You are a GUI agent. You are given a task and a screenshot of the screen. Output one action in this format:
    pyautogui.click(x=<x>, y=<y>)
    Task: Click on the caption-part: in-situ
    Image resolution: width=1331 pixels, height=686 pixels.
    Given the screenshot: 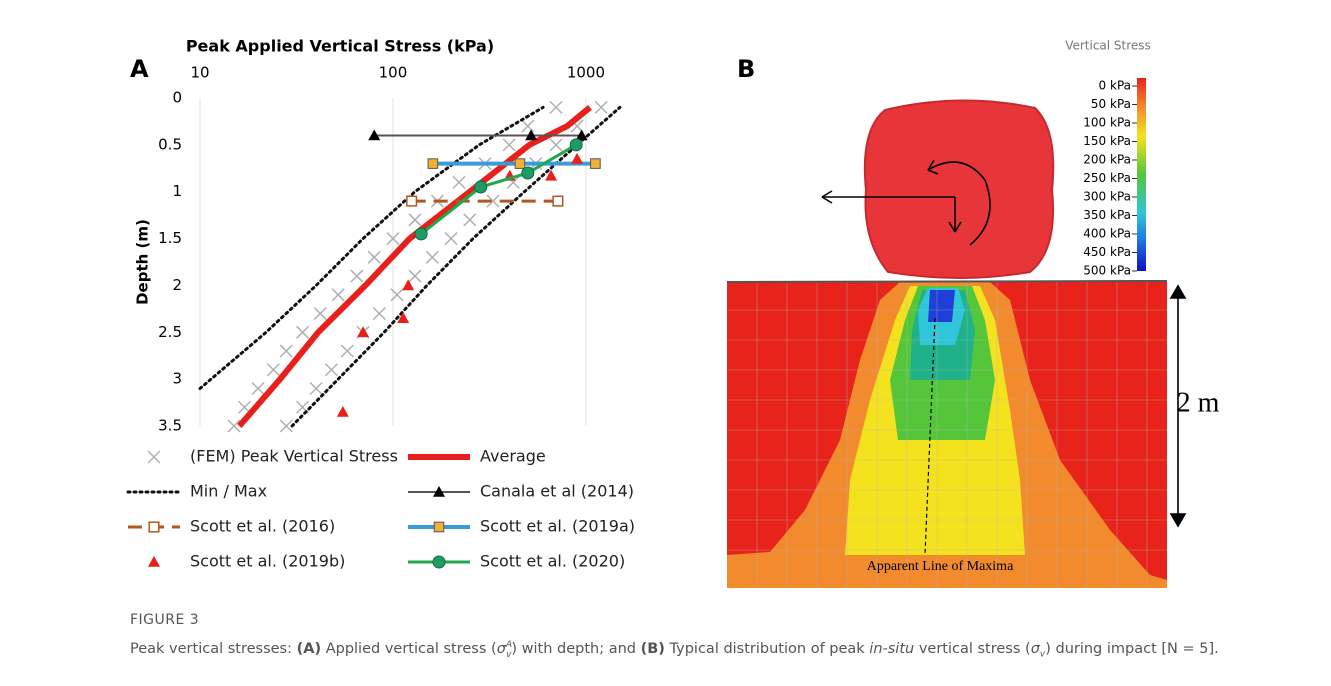 What is the action you would take?
    pyautogui.click(x=892, y=648)
    